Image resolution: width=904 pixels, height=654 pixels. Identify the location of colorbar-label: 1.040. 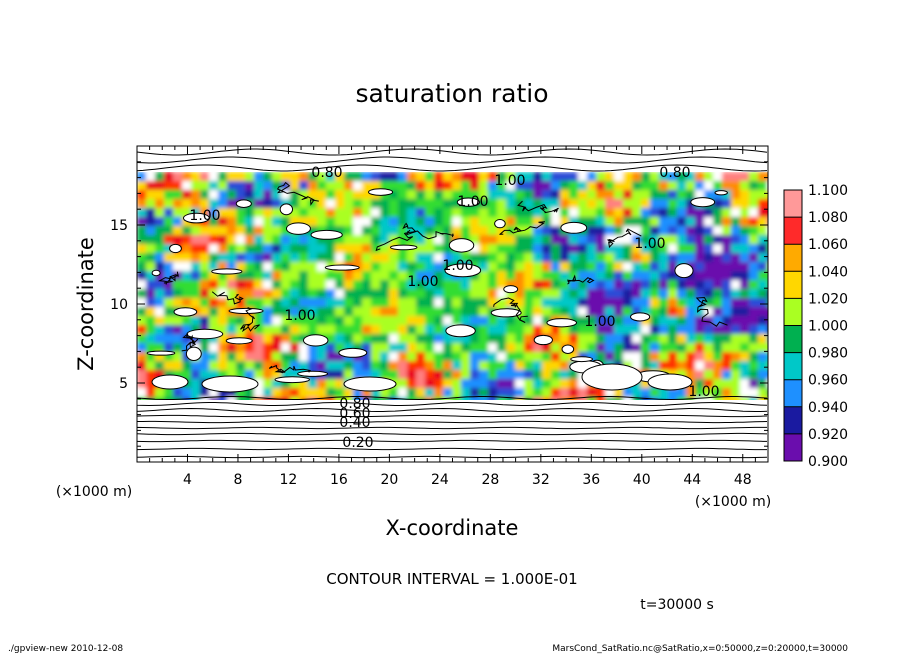
(828, 272).